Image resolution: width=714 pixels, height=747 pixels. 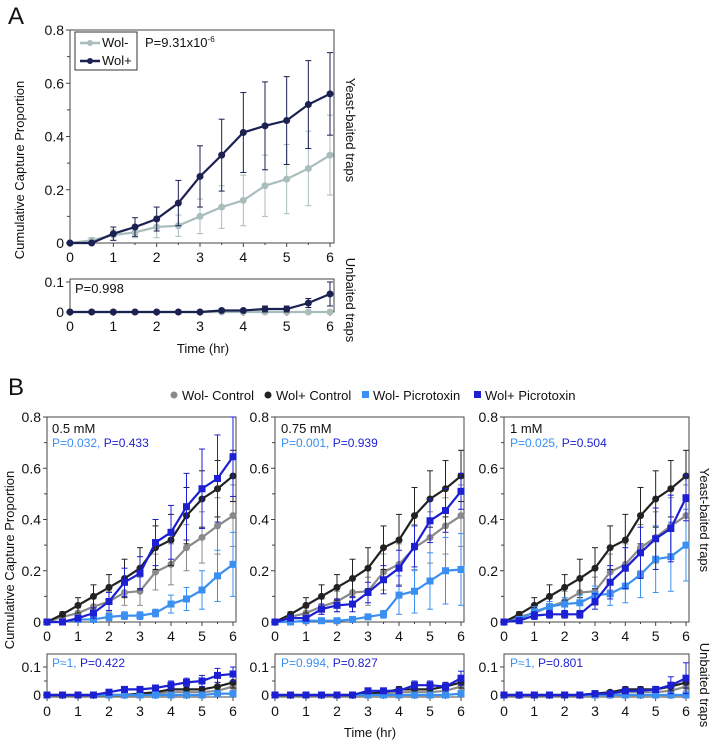 What do you see at coordinates (368, 549) in the screenshot?
I see `series-wol-picrotoxin` at bounding box center [368, 549].